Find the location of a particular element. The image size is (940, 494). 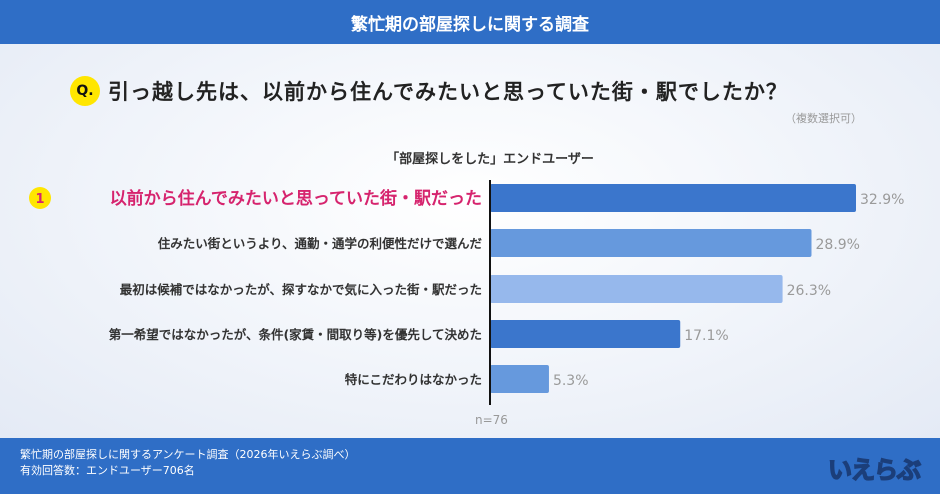

category-label: 第一希望ではなかったが、条件(家賃・間取り等)を優先して決めた is located at coordinates (295, 334).